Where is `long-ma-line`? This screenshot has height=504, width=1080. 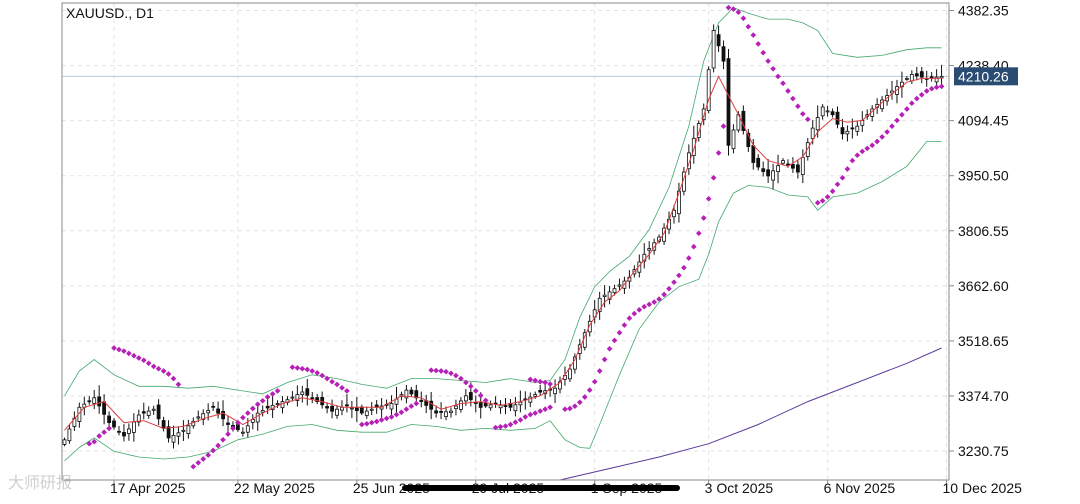
long-ma-line is located at coordinates (750, 414).